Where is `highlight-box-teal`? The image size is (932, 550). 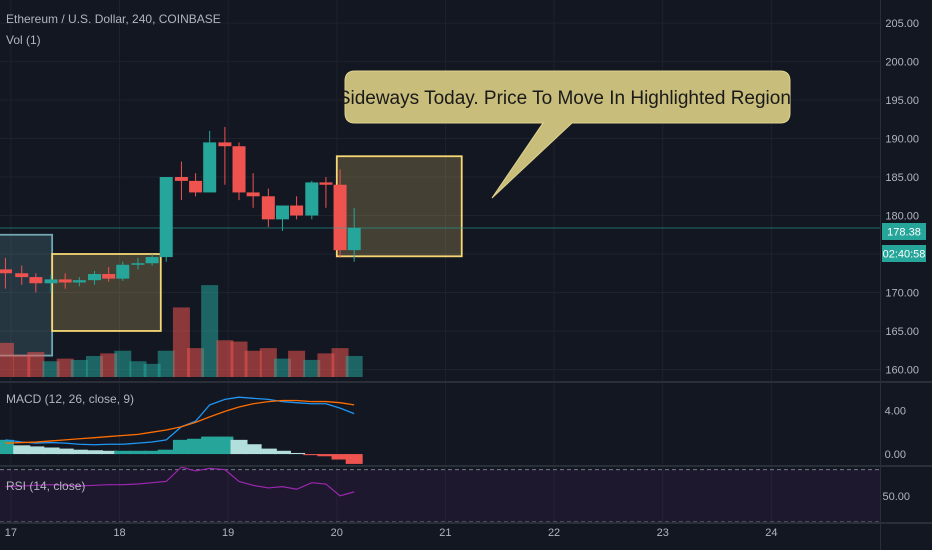 highlight-box-teal is located at coordinates (27, 295).